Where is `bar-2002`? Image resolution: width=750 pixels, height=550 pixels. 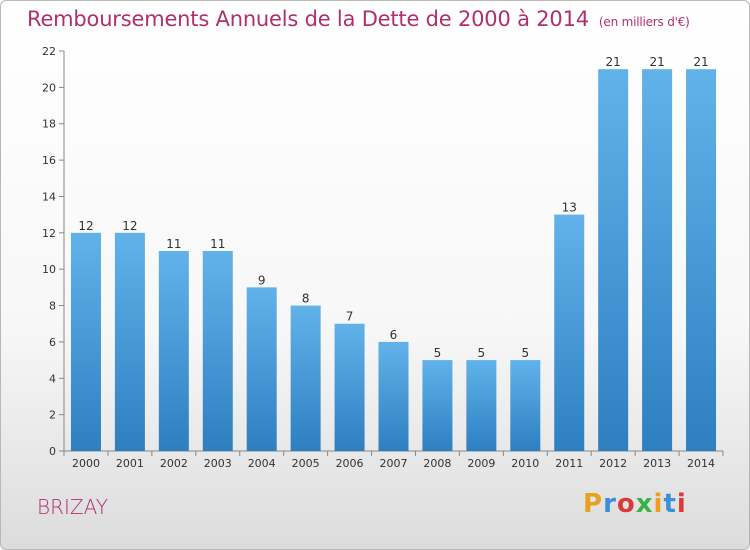 bar-2002 is located at coordinates (173, 351).